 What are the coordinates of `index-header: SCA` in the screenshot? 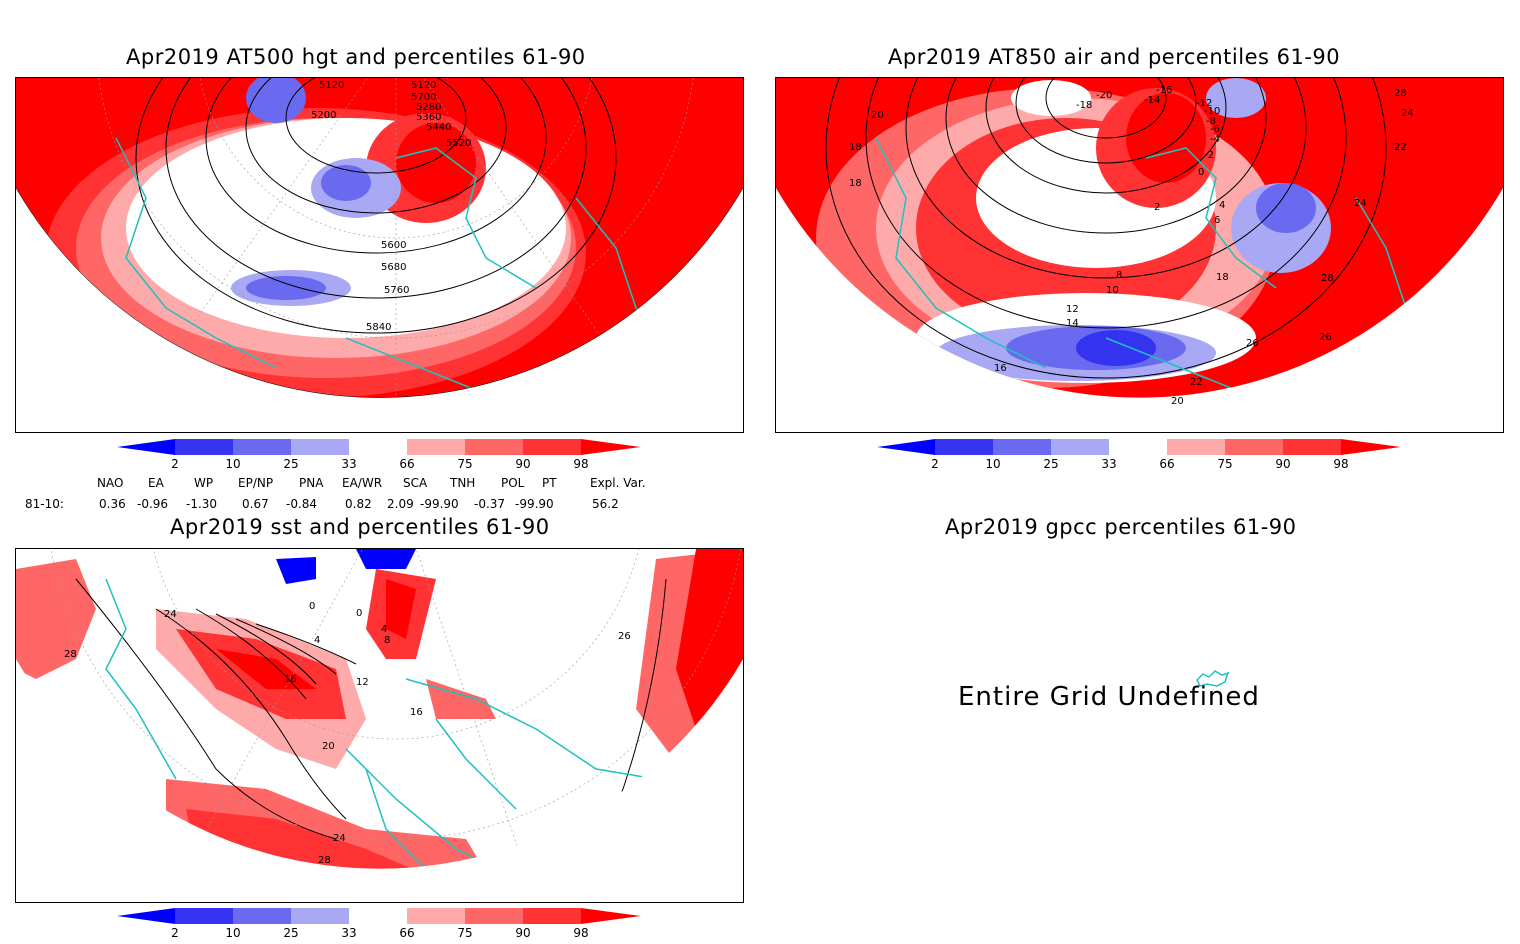 It's located at (415, 483).